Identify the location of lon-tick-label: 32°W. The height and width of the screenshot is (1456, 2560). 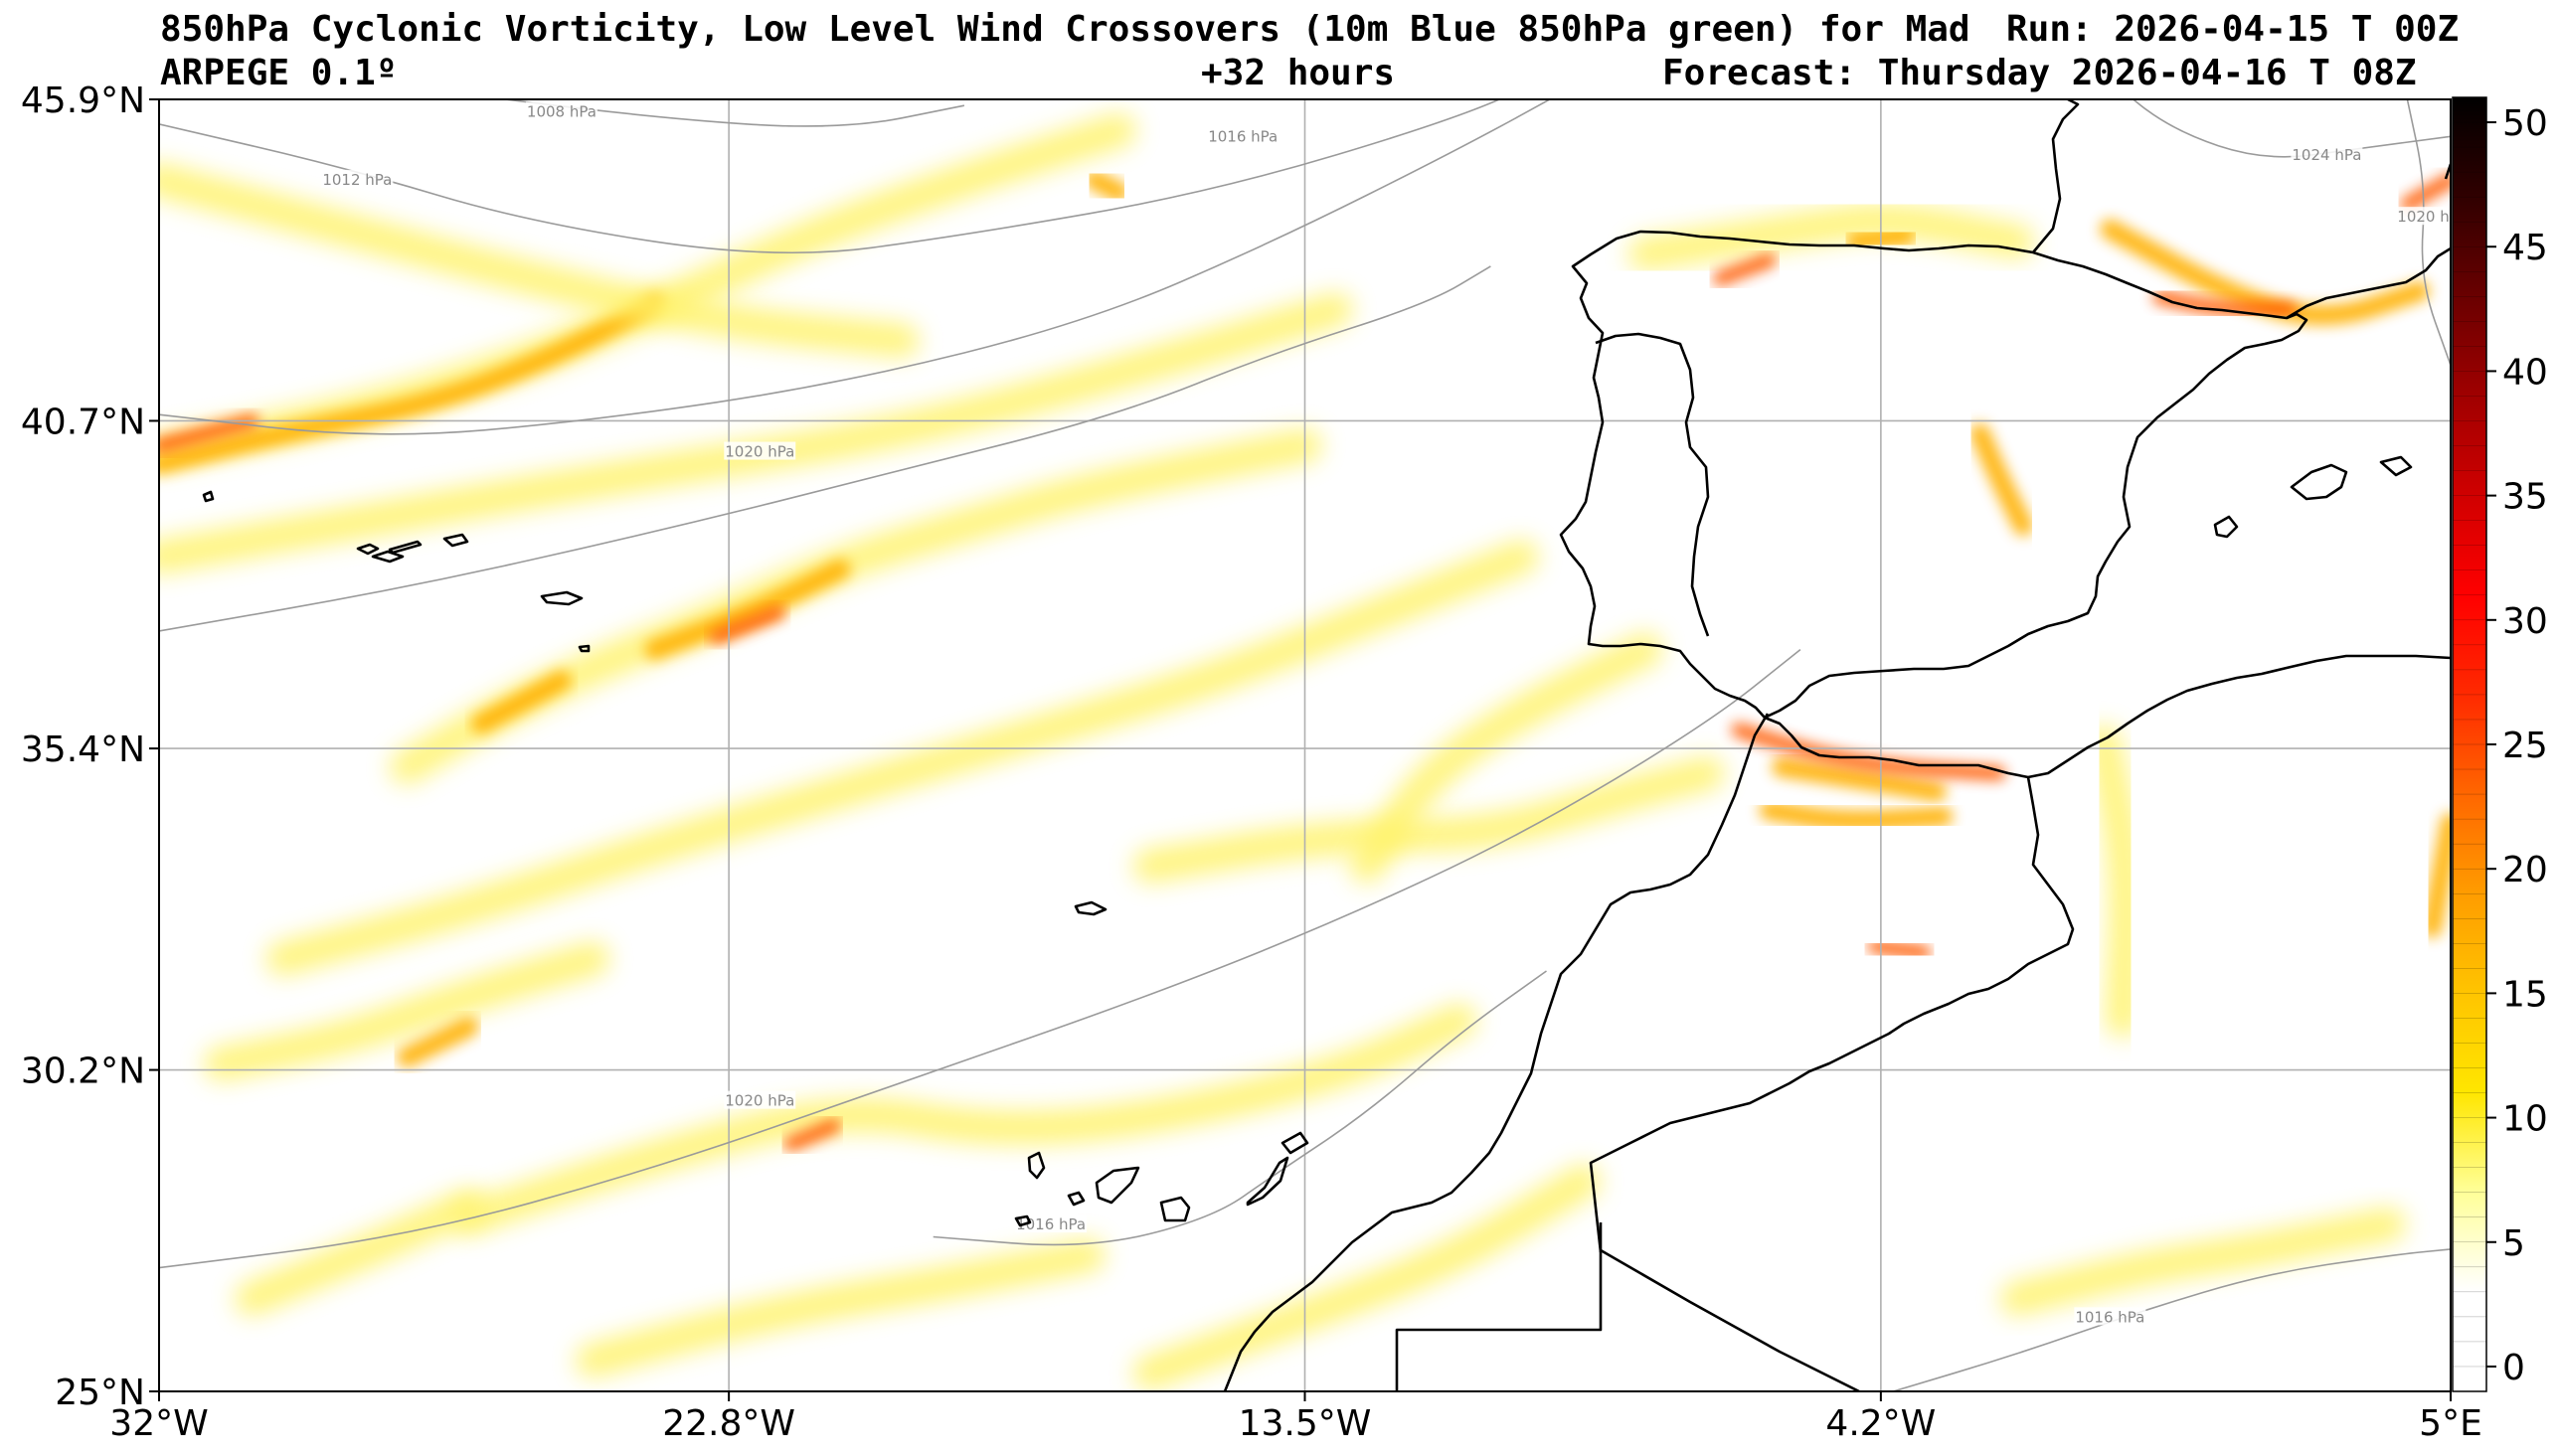
(158, 1423).